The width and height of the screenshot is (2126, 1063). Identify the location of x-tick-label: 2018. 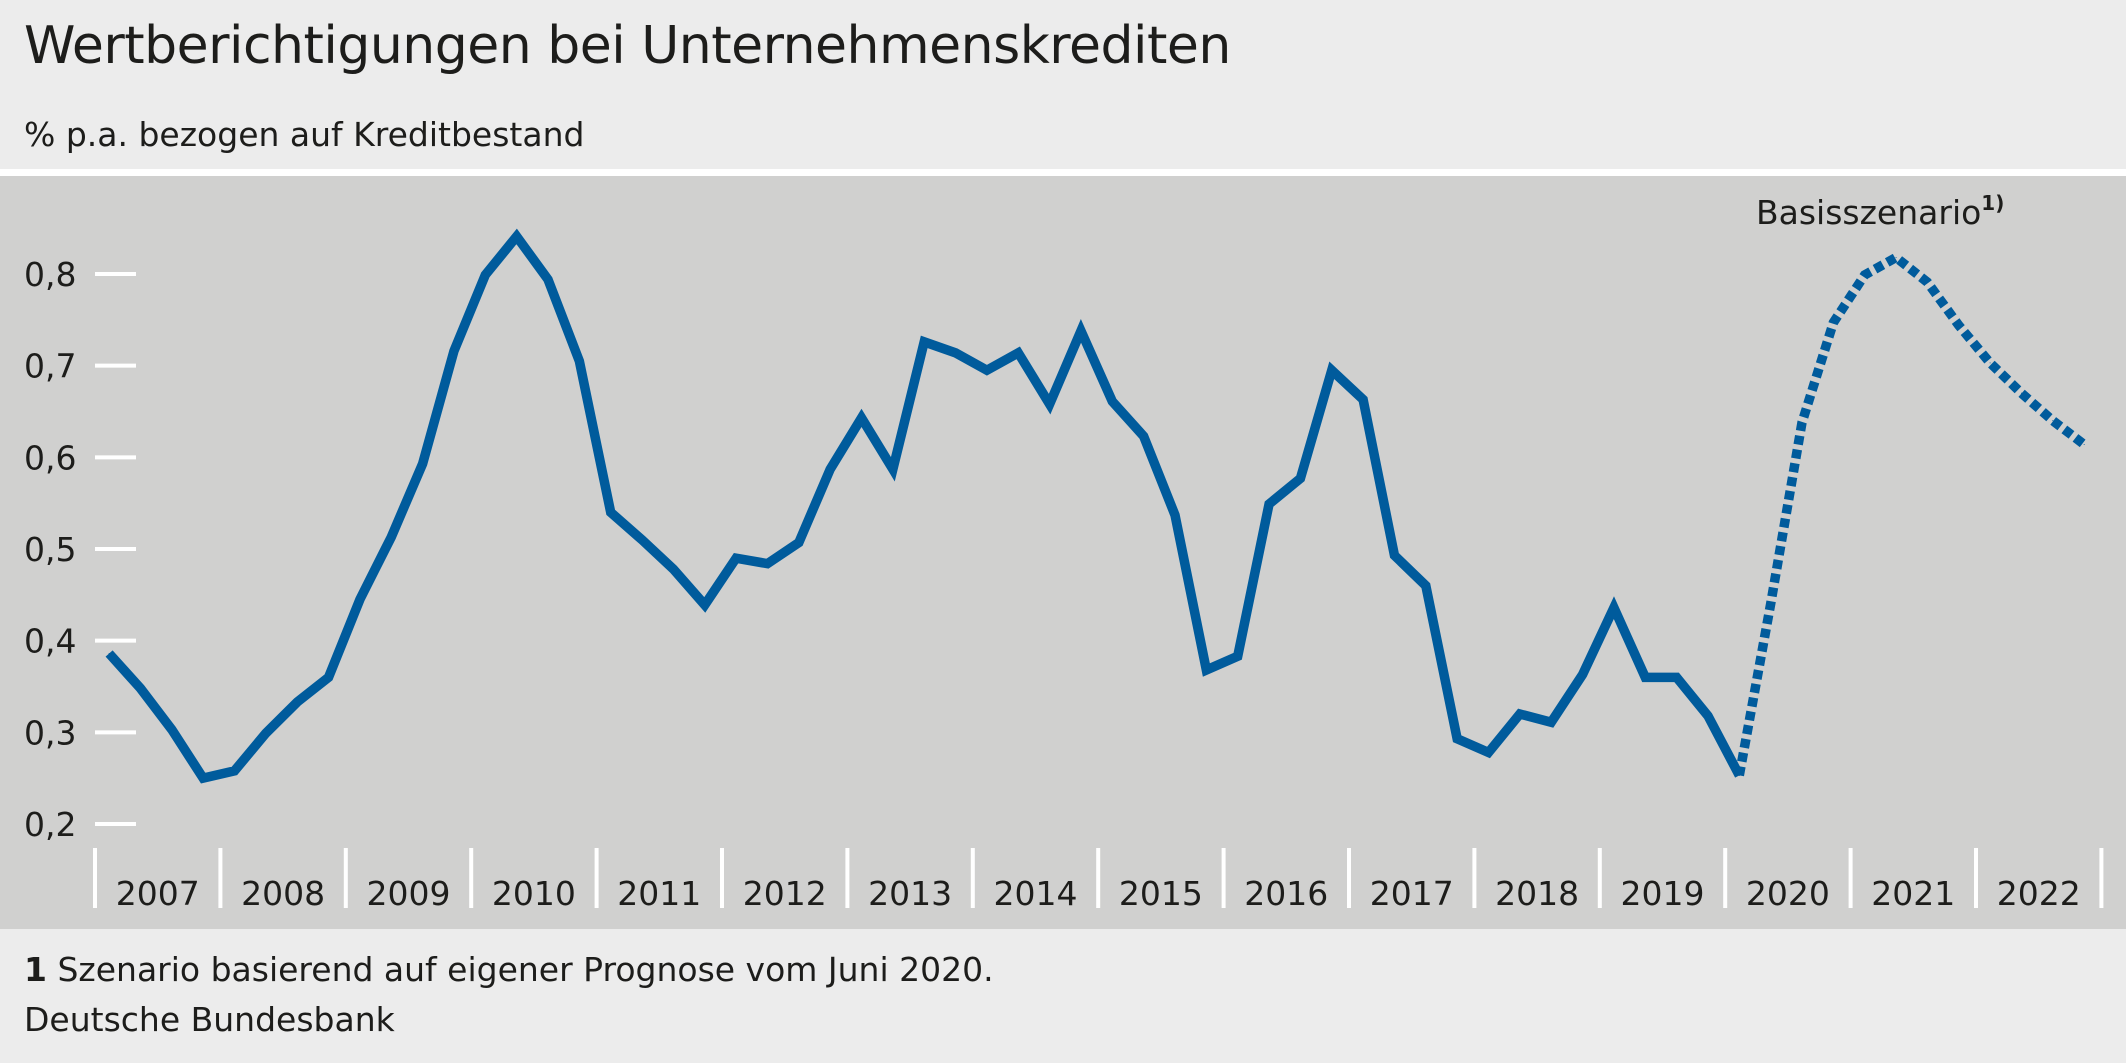
(1537, 893).